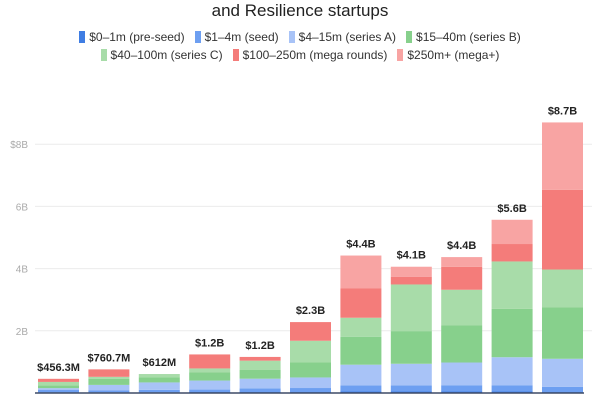 The width and height of the screenshot is (600, 400). I want to click on legend-item: $0–1m (pre-seed), so click(132, 37).